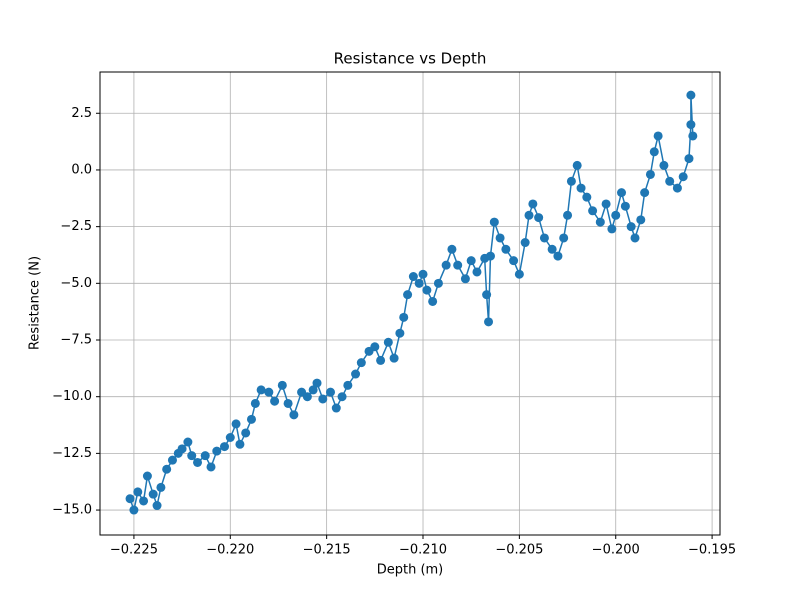  Describe the element at coordinates (76, 226) in the screenshot. I see `y-tick-label: −2.5` at that location.